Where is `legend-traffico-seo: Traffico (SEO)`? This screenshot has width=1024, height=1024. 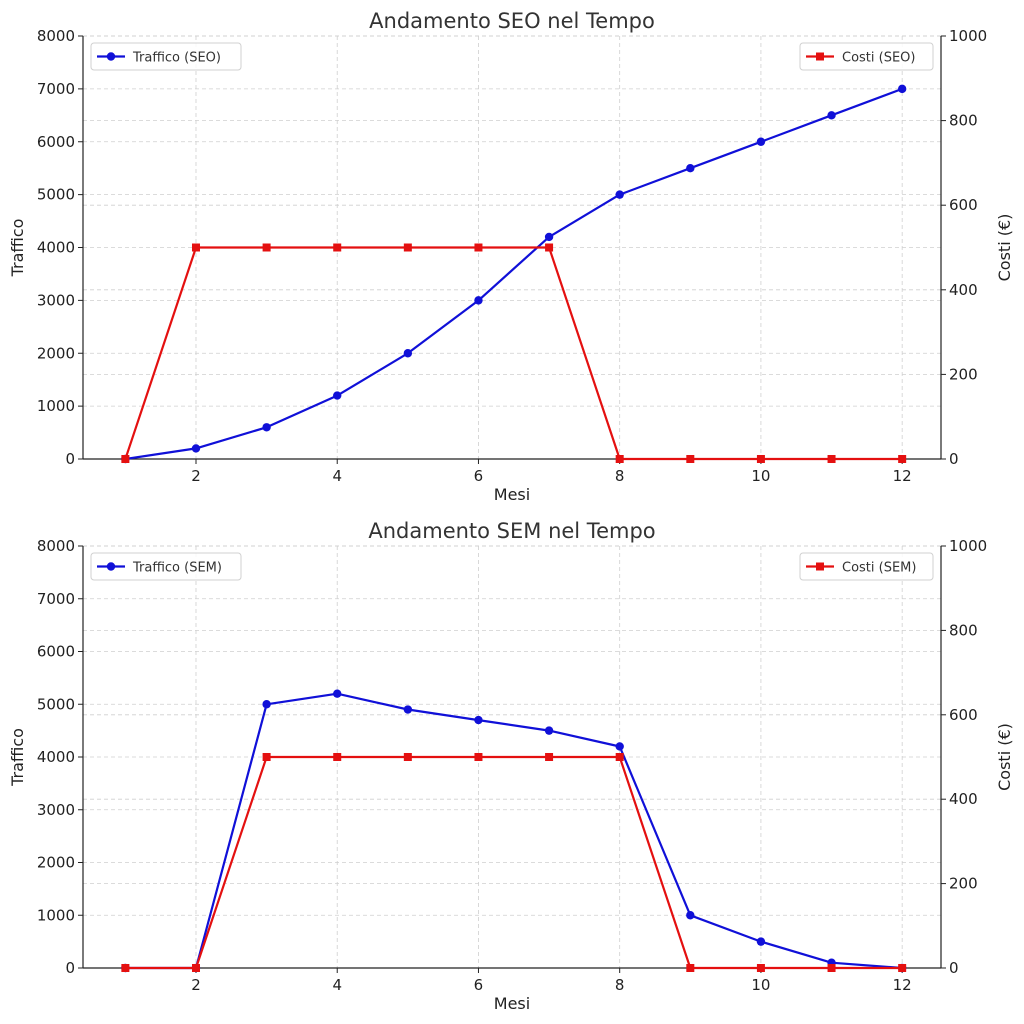
legend-traffico-seo: Traffico (SEO) is located at coordinates (166, 56).